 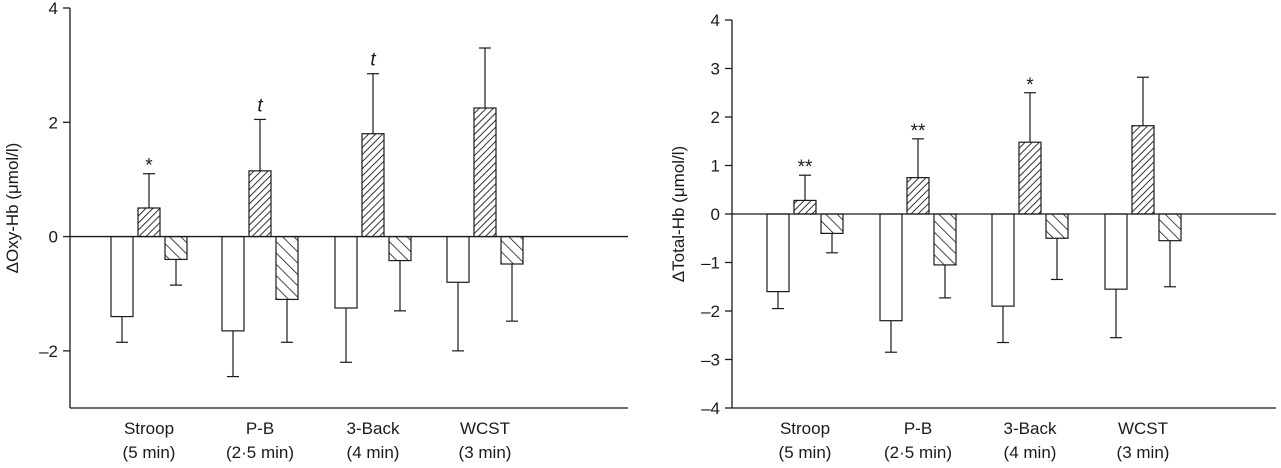 What do you see at coordinates (715, 166) in the screenshot?
I see `y-tick-label: 1` at bounding box center [715, 166].